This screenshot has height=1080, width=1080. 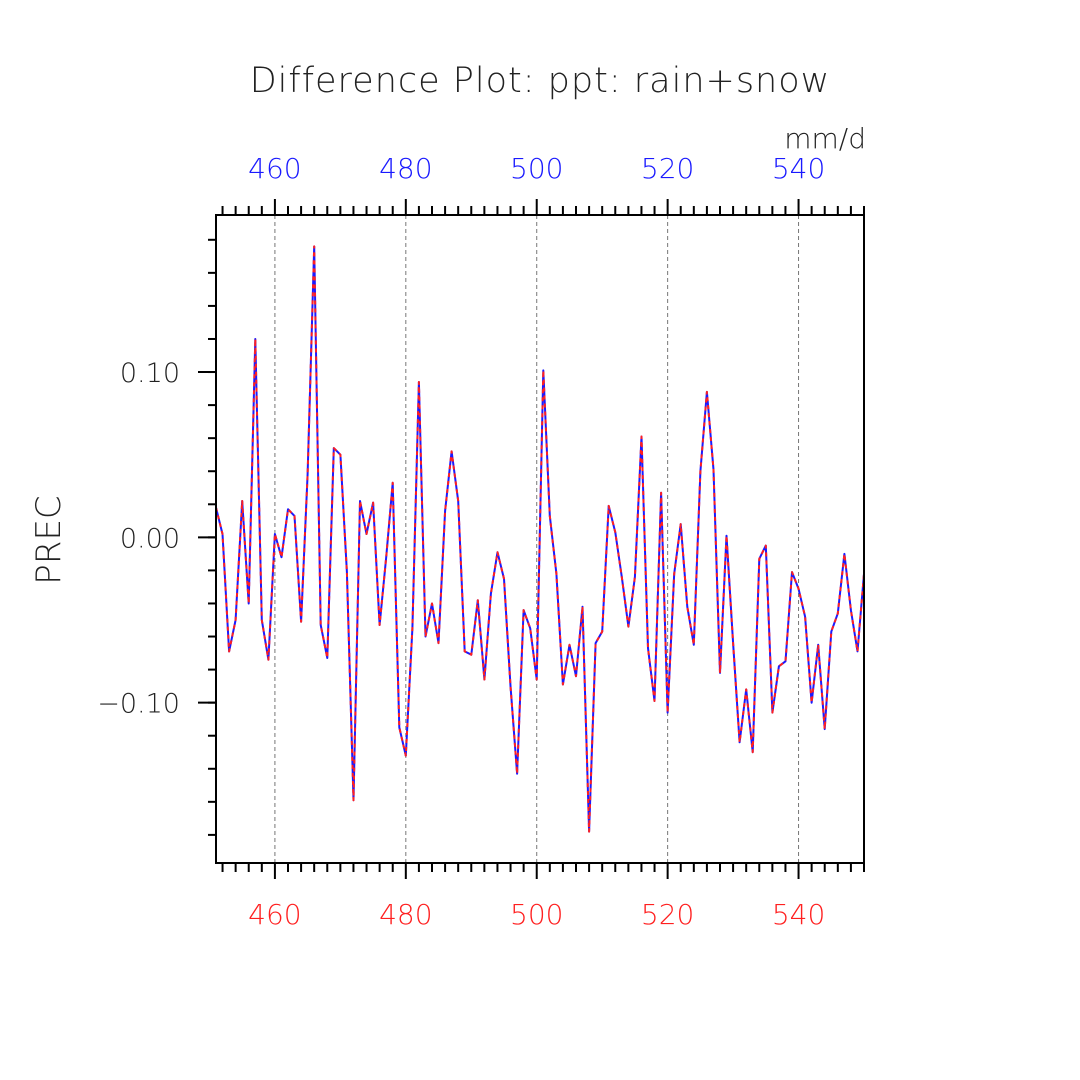 I want to click on x-tick-label-bottom: 540, so click(x=798, y=914).